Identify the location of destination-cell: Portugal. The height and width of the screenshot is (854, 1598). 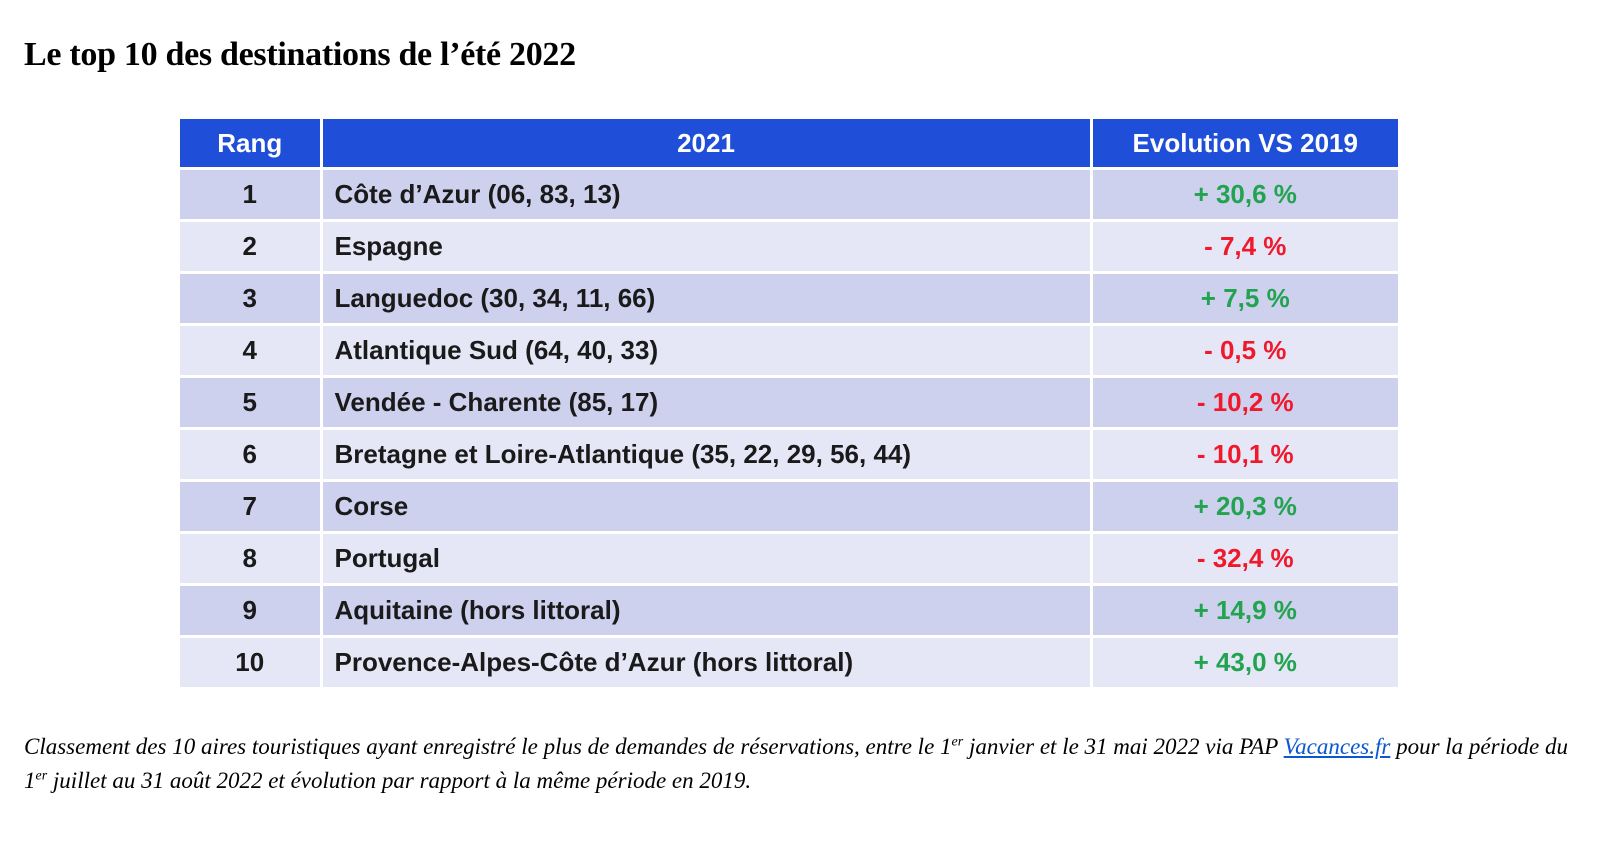
(707, 558).